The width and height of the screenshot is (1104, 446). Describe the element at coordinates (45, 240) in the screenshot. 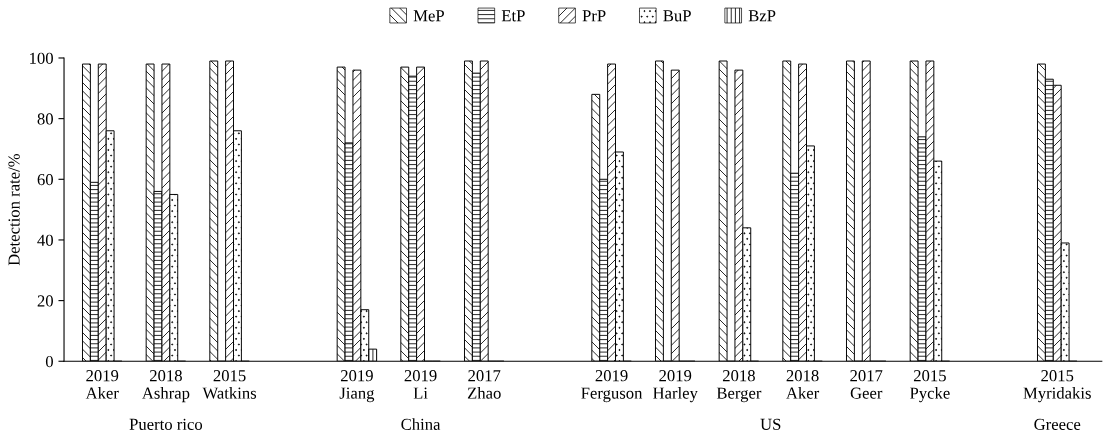

I see `y-tick-label: 40` at that location.